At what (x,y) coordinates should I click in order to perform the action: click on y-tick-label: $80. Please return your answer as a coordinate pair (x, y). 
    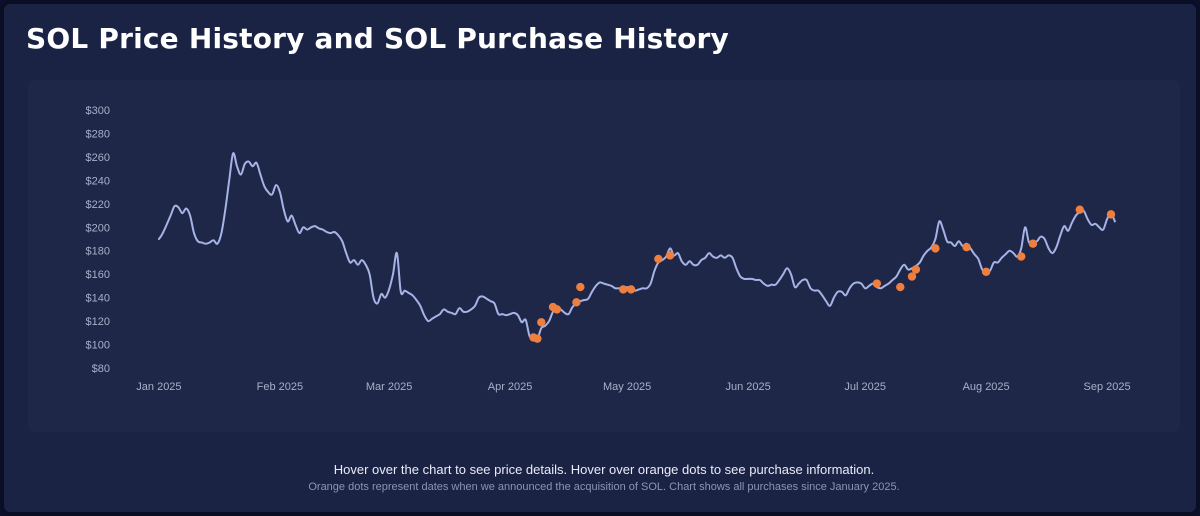
    Looking at the image, I should click on (101, 369).